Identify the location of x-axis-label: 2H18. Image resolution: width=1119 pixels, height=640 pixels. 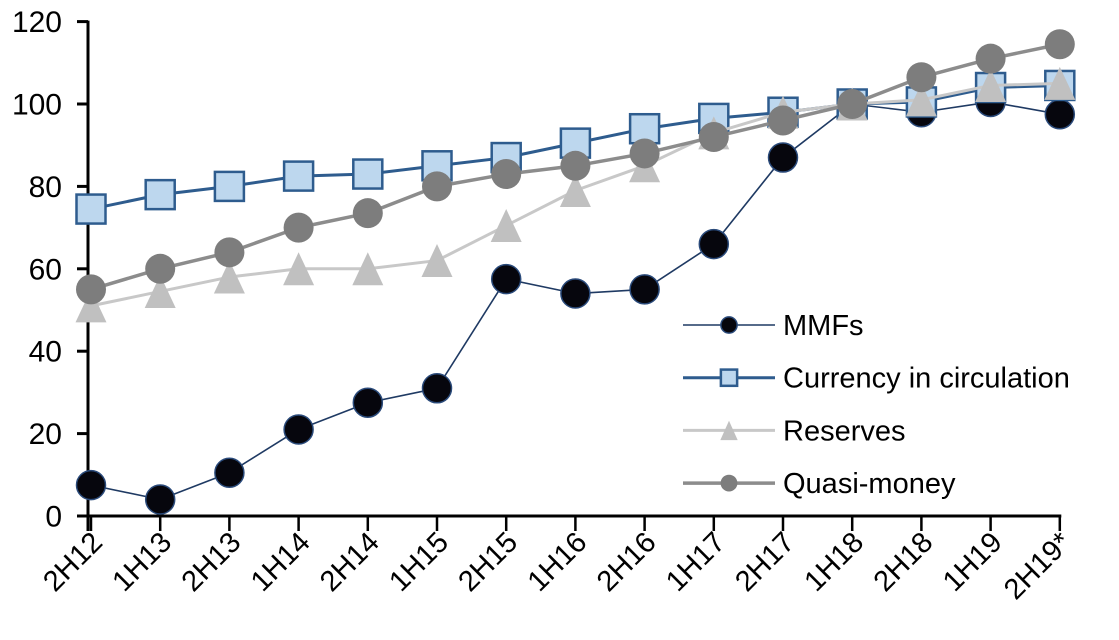
(904, 562).